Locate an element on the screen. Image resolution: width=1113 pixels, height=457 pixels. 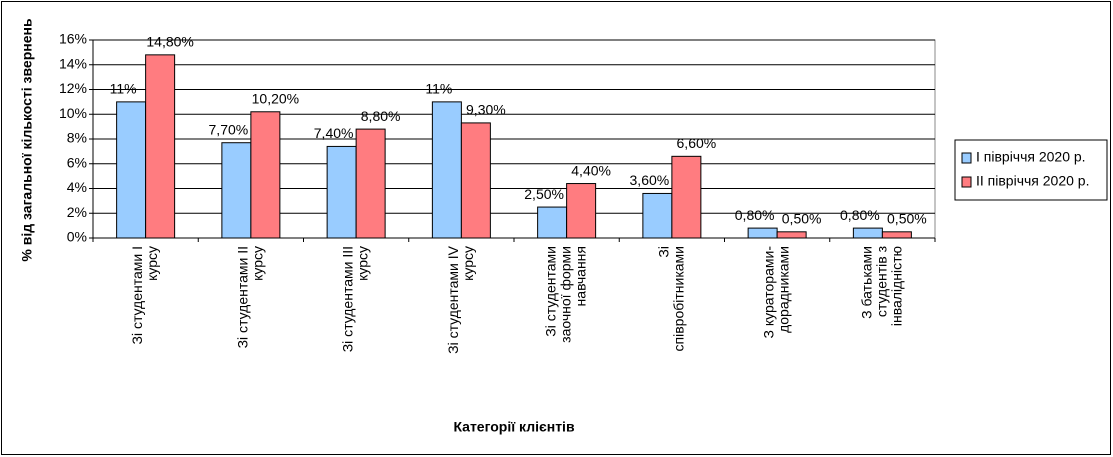
y-tick-label: 2% is located at coordinates (77, 212).